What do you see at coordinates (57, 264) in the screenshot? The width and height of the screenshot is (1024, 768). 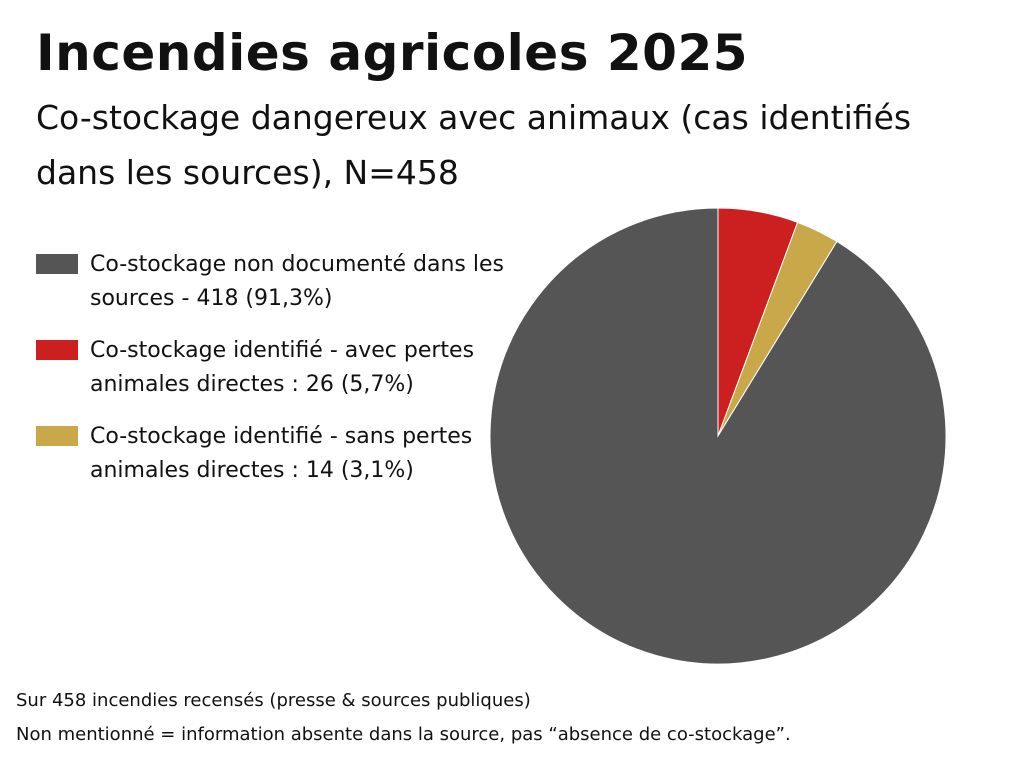 I see `legend-swatch-non-documente` at bounding box center [57, 264].